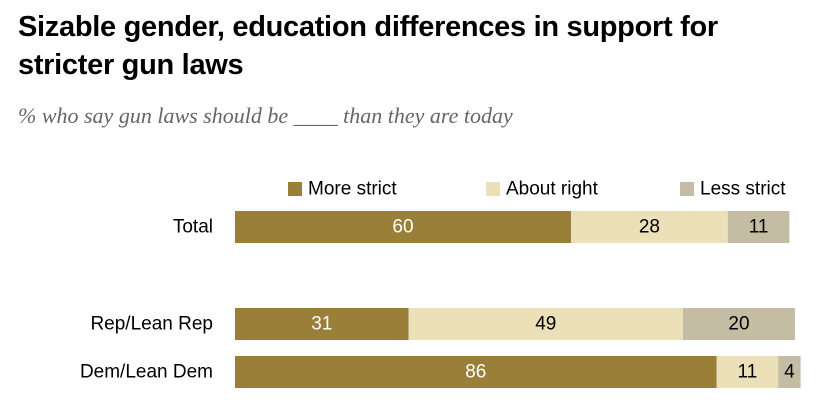  What do you see at coordinates (552, 189) in the screenshot?
I see `legend-label: About right` at bounding box center [552, 189].